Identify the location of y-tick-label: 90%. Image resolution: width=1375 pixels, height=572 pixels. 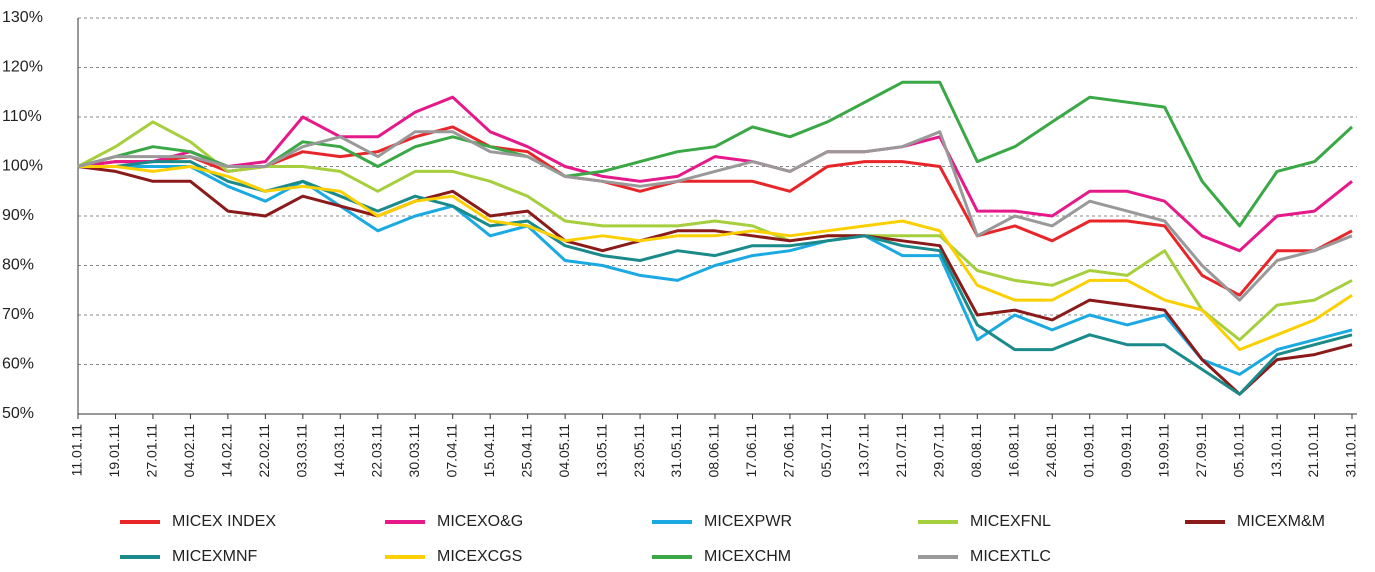
(18, 215).